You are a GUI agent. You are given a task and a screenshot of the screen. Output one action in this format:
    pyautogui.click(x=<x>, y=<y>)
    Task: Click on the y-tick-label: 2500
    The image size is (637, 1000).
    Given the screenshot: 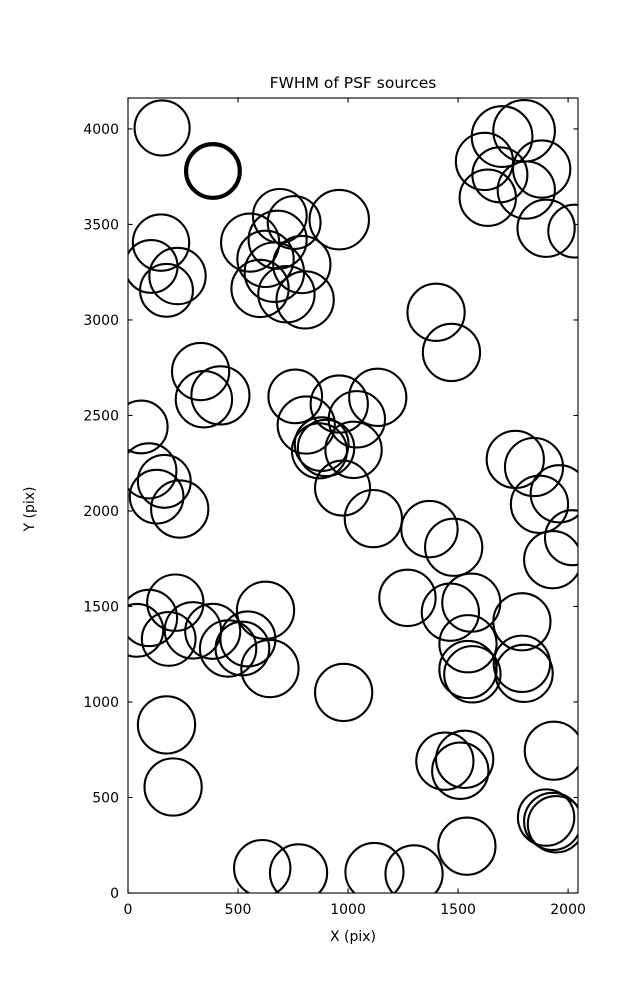 What is the action you would take?
    pyautogui.click(x=101, y=416)
    